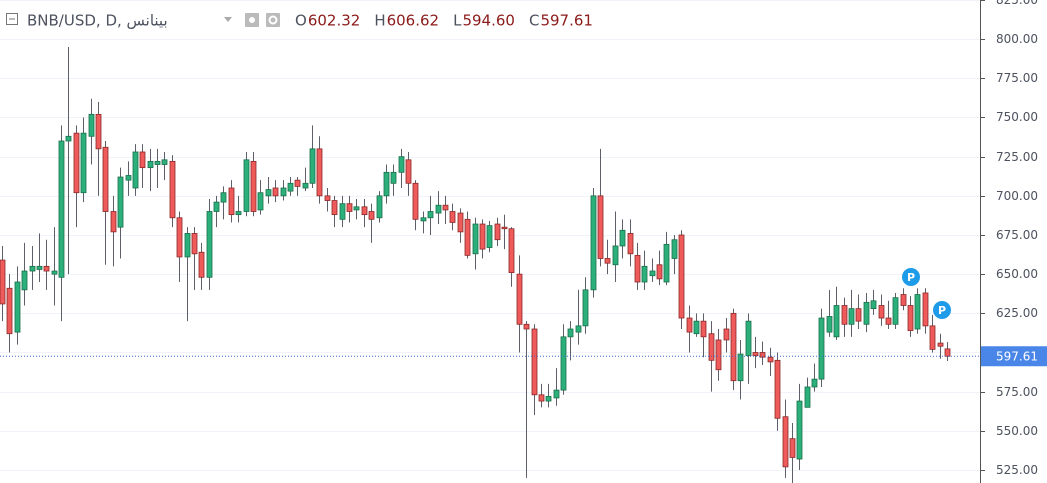 The image size is (1047, 483). I want to click on ohlc-key: C, so click(534, 21).